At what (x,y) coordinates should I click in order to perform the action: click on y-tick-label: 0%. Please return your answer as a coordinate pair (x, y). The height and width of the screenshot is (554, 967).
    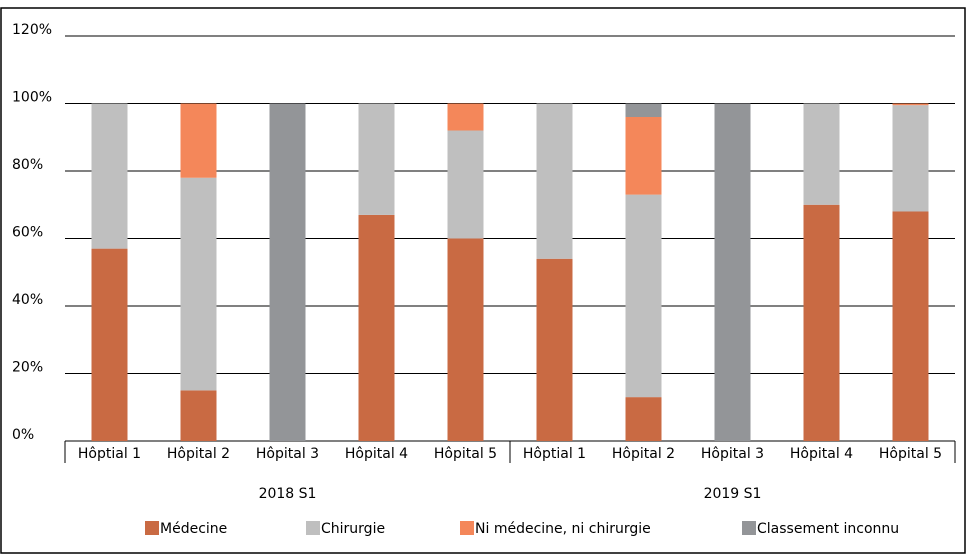
    Looking at the image, I should click on (23, 435).